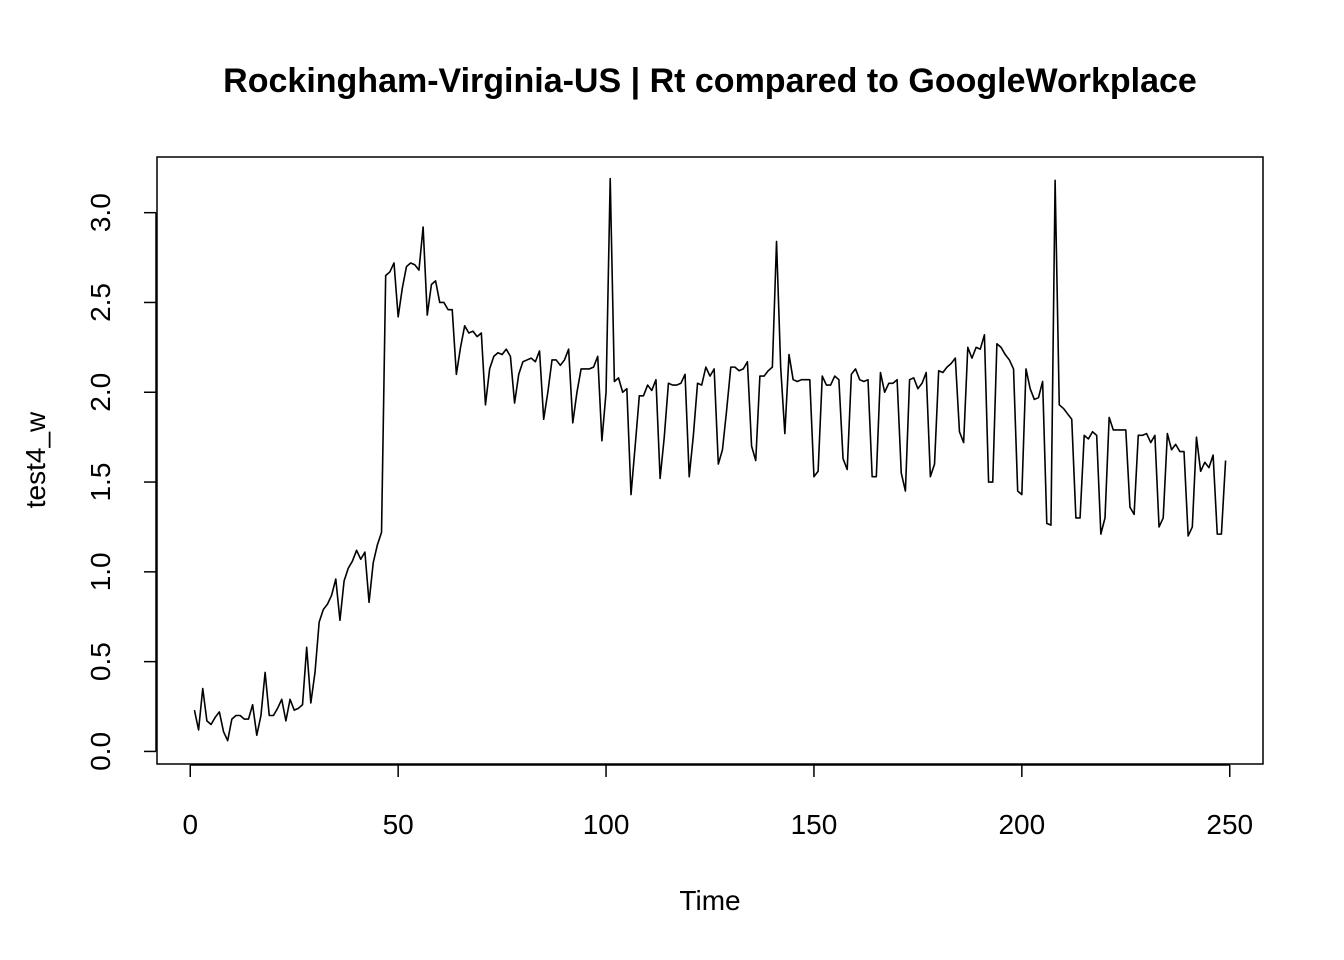 This screenshot has height=960, width=1344. I want to click on y-tick-label: 0.0, so click(100, 751).